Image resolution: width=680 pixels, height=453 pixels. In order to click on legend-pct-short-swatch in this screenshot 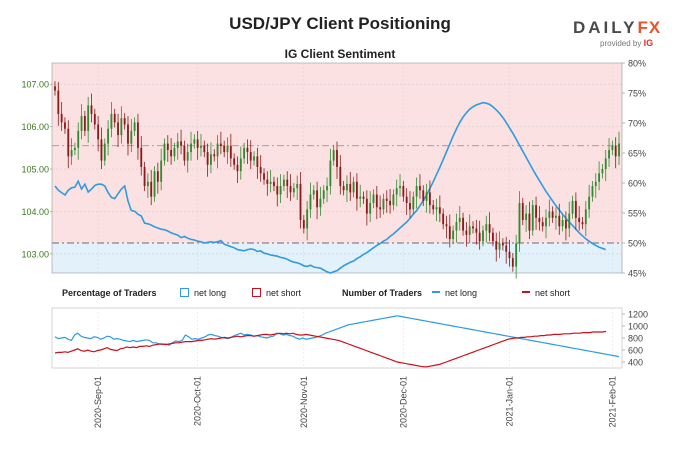, I will do `click(256, 292)`.